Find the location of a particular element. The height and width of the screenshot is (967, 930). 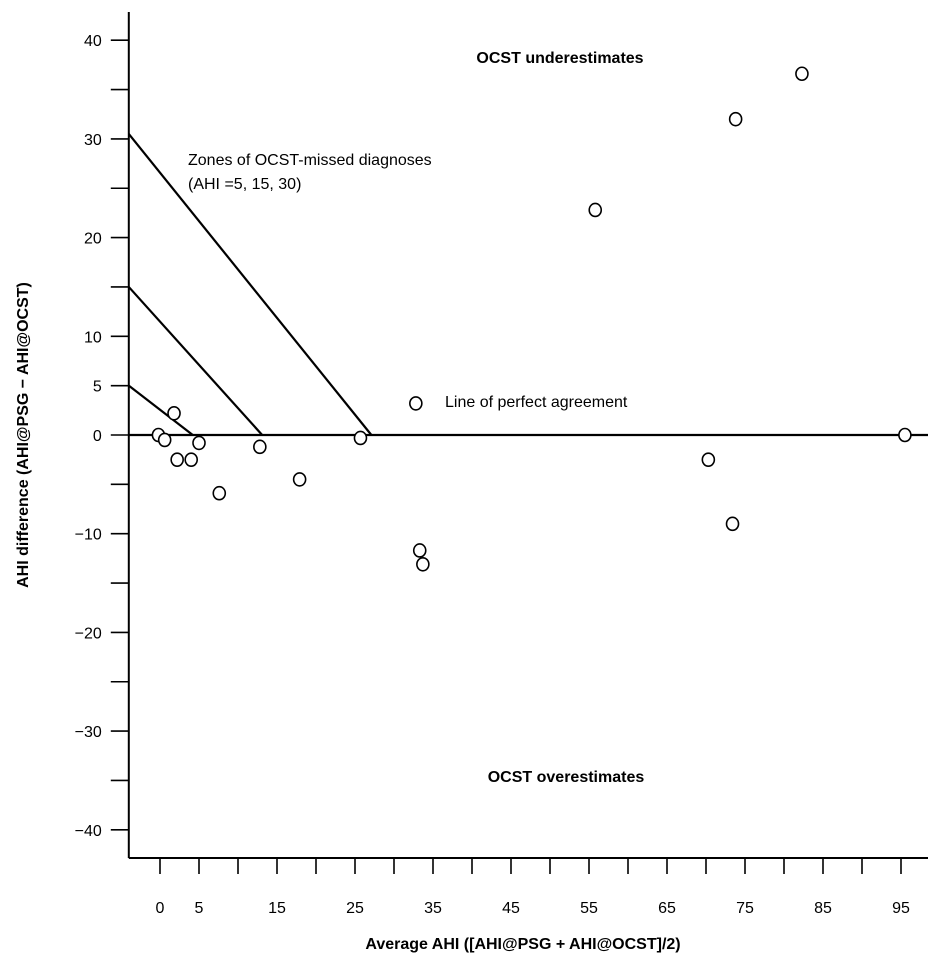

y-tick-label: −10 is located at coordinates (88, 535).